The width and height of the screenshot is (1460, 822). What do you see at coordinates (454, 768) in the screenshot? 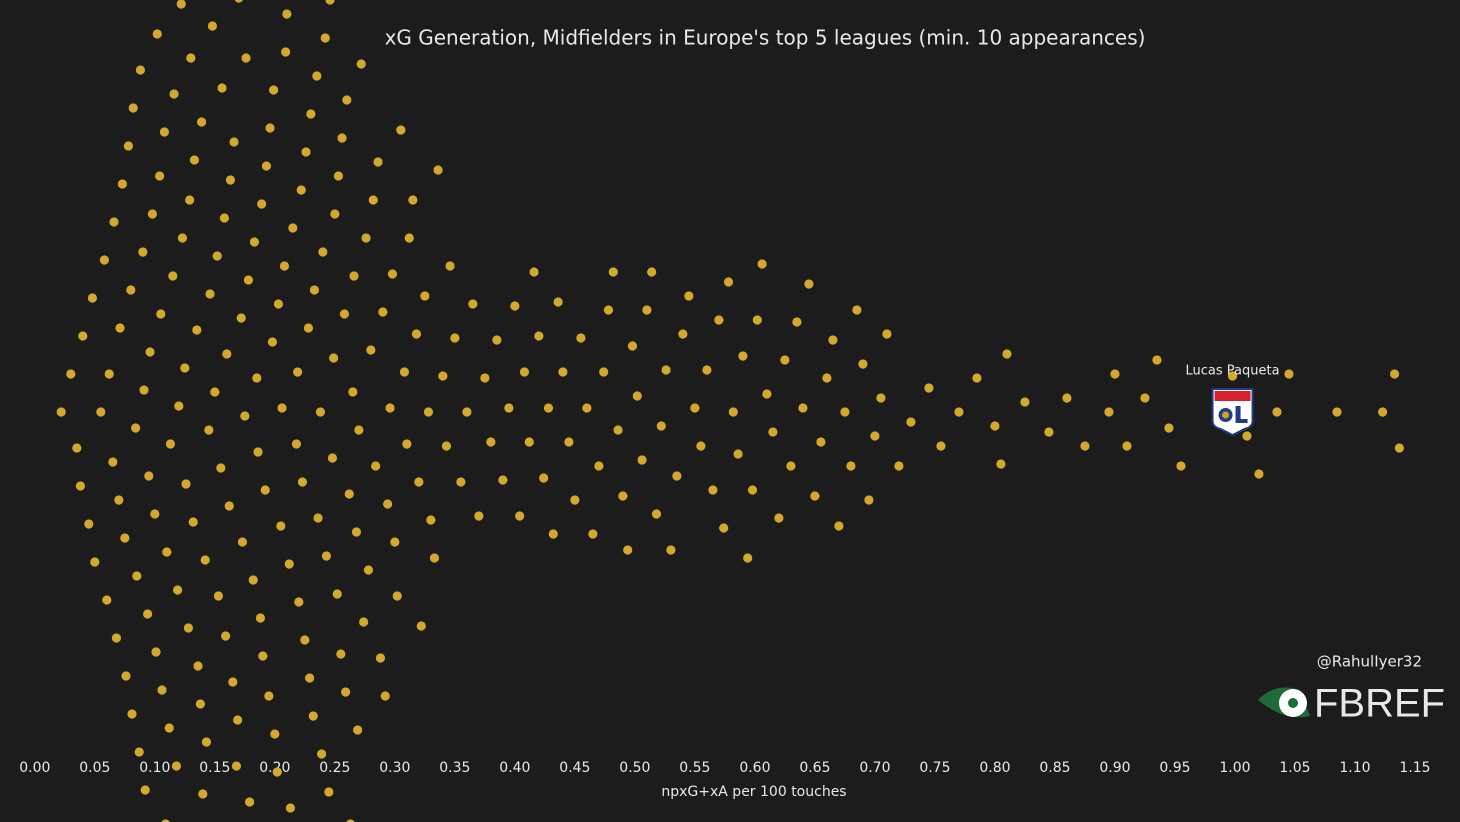
I see `x-tick-label: 0.35` at bounding box center [454, 768].